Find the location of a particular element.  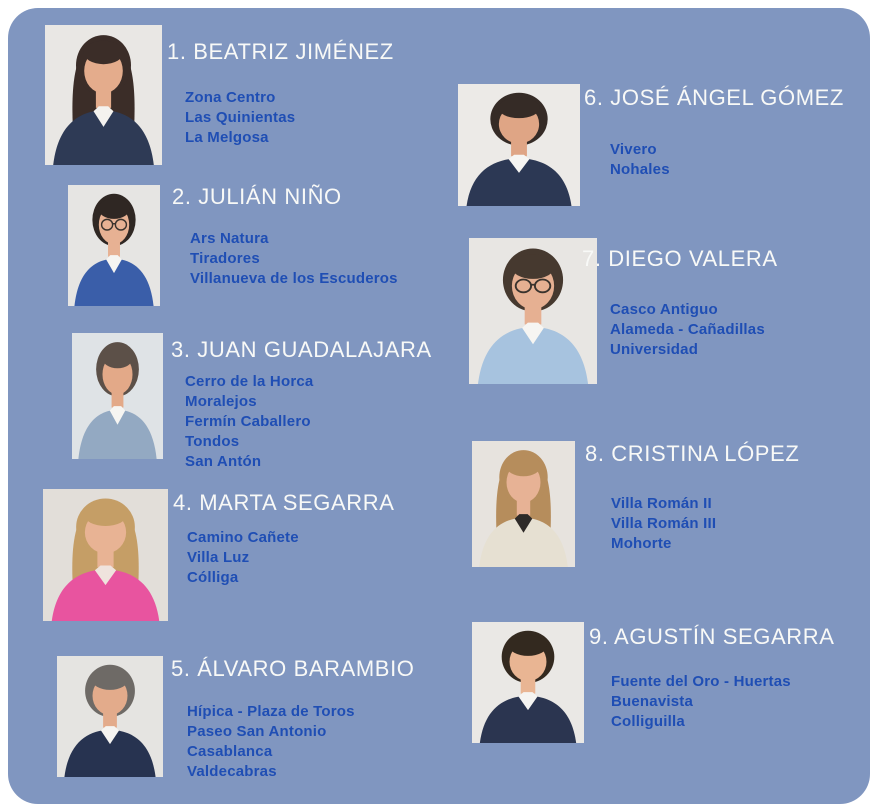

zone-item: Hípica - Plaza de Toros is located at coordinates (271, 711).